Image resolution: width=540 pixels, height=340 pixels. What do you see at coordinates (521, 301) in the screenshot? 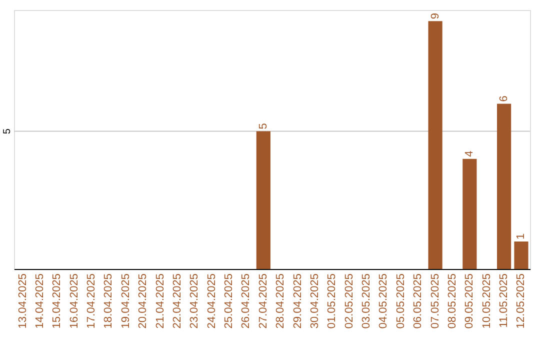
I see `x-tick-label: 12.05.2025` at bounding box center [521, 301].